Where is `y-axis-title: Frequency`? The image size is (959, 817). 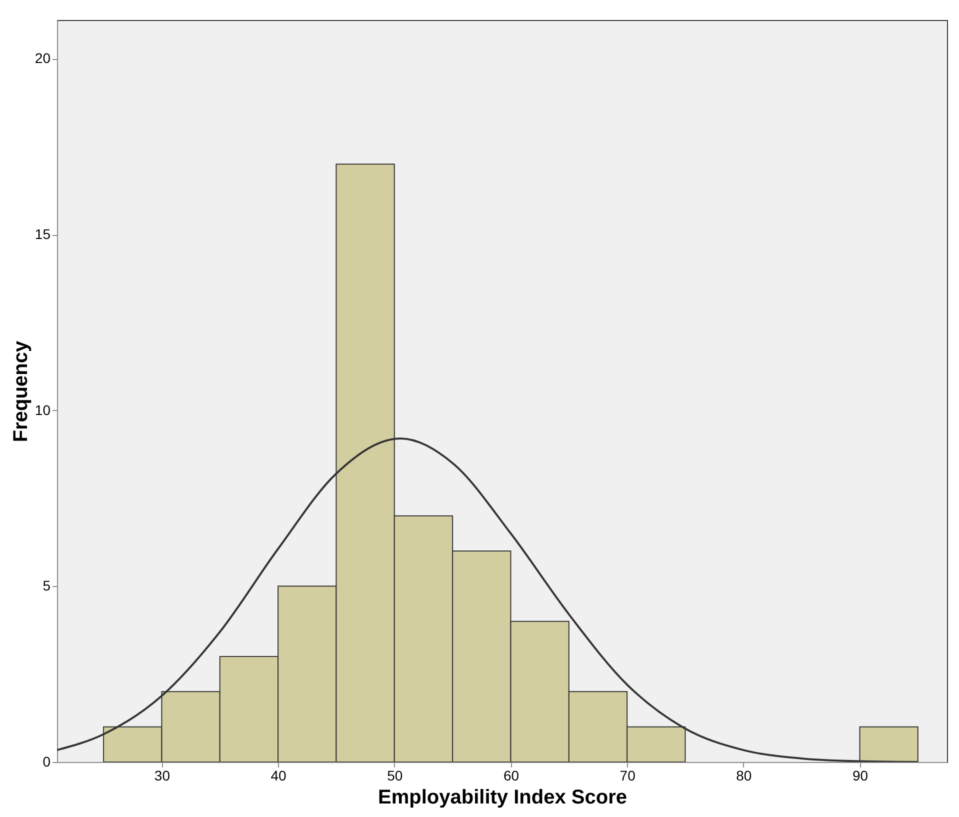 y-axis-title: Frequency is located at coordinates (21, 391).